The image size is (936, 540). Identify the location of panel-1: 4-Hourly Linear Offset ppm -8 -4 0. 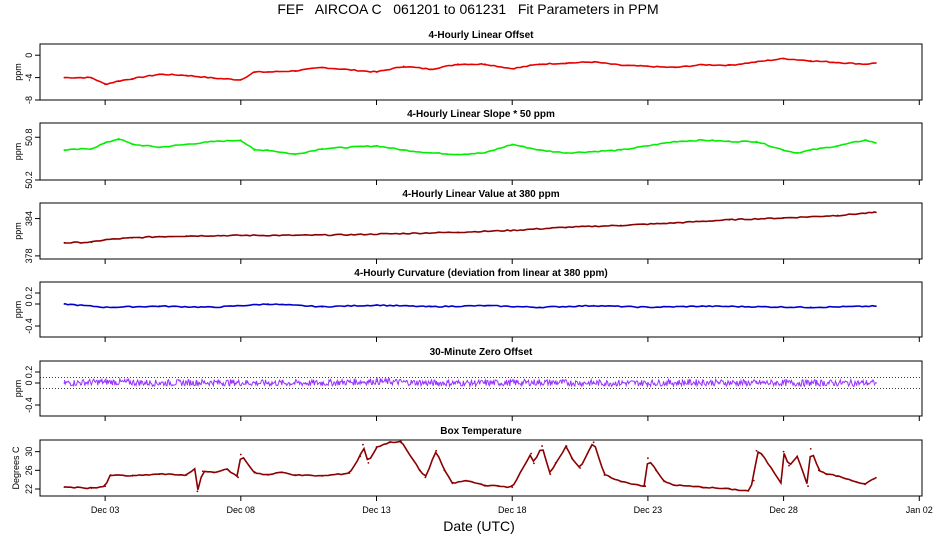
(468, 67).